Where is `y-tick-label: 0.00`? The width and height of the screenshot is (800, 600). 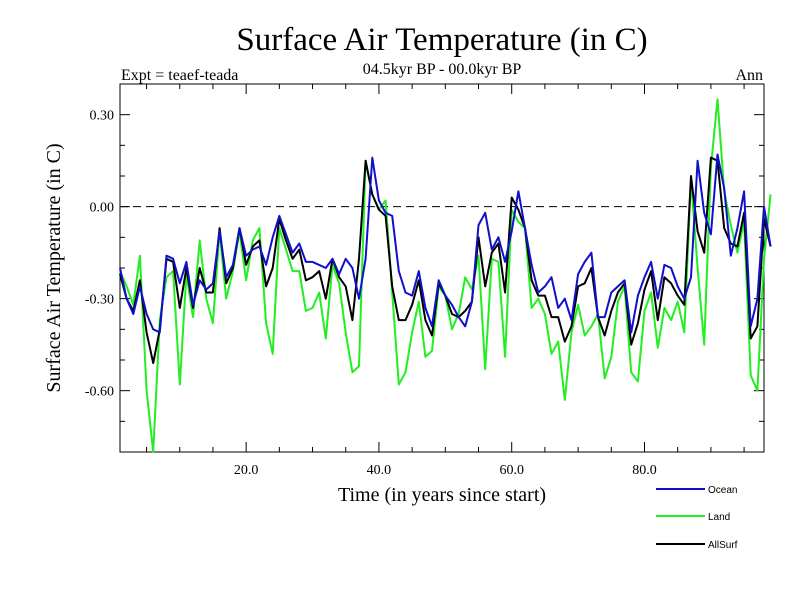 y-tick-label: 0.00 is located at coordinates (102, 208).